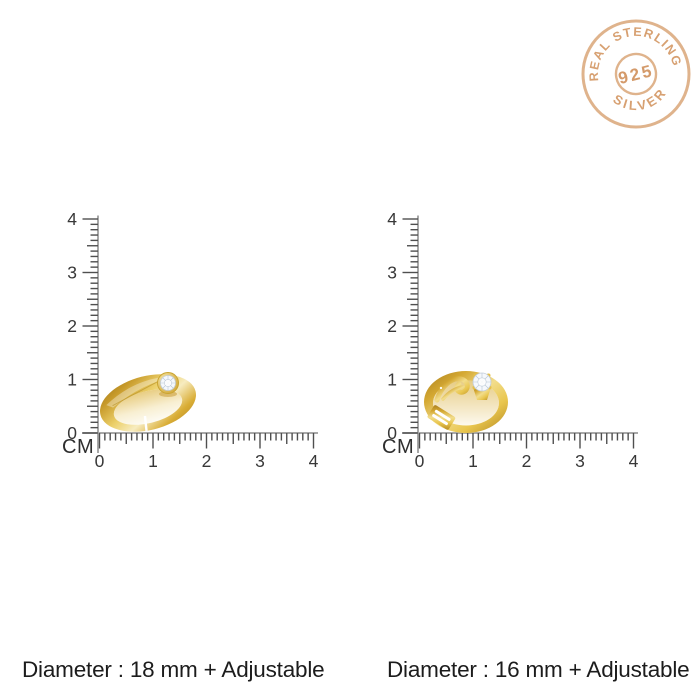 The image size is (700, 700). I want to click on badge-inner-circle, so click(636, 74).